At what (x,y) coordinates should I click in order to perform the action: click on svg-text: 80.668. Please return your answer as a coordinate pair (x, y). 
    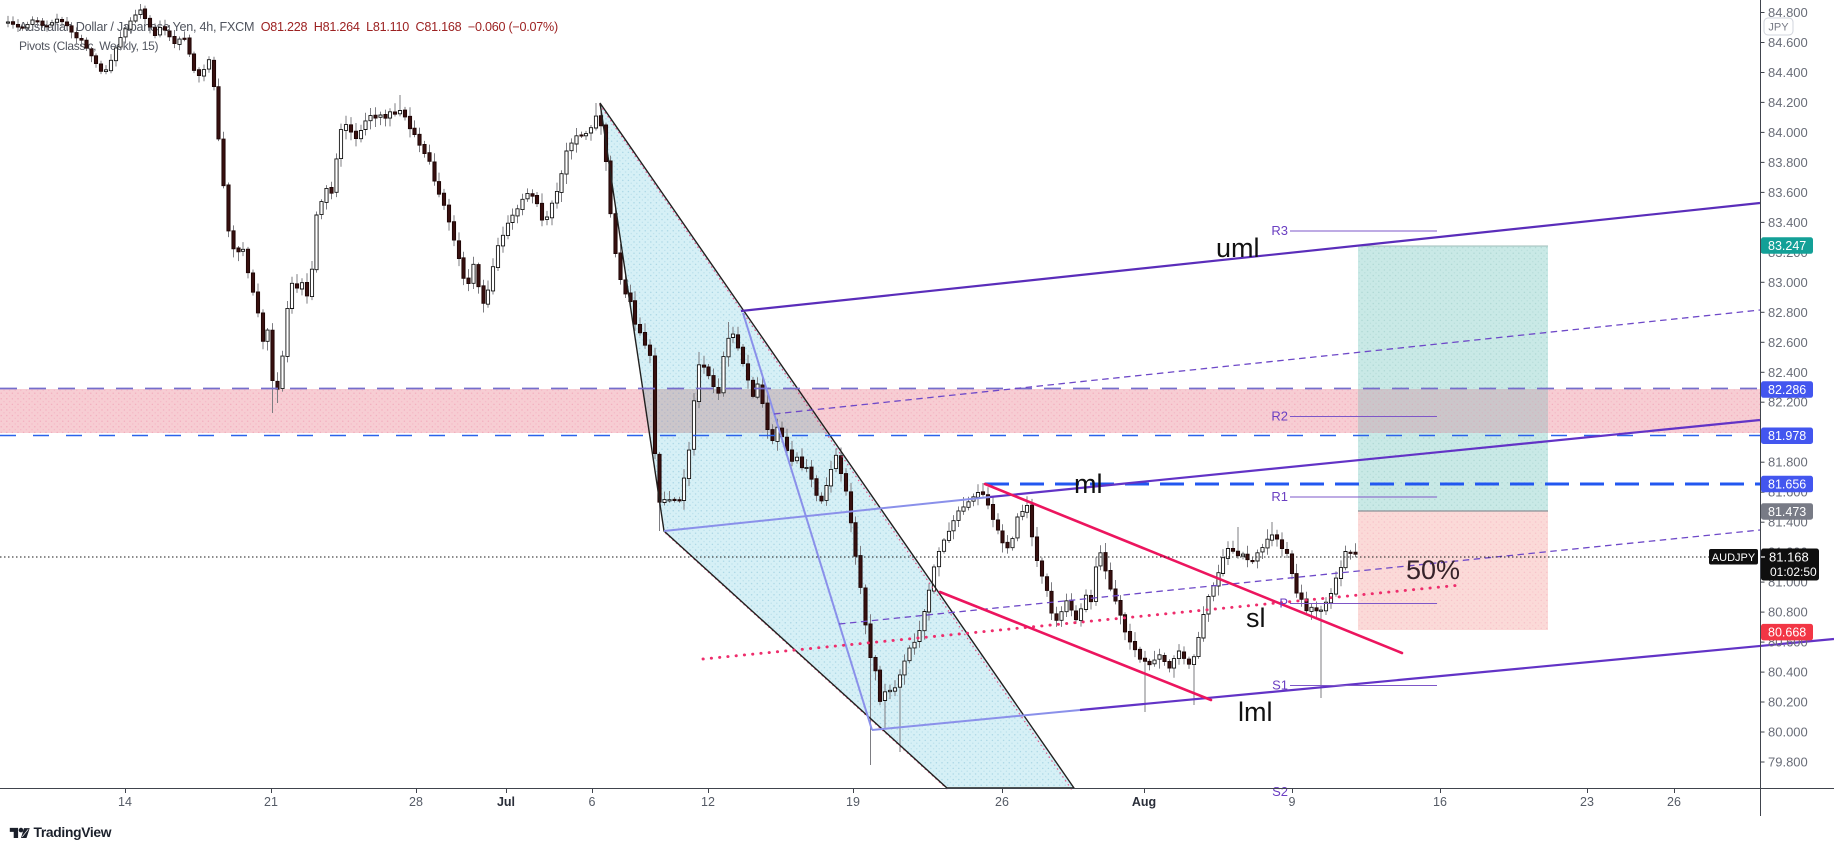
    Looking at the image, I should click on (1787, 633).